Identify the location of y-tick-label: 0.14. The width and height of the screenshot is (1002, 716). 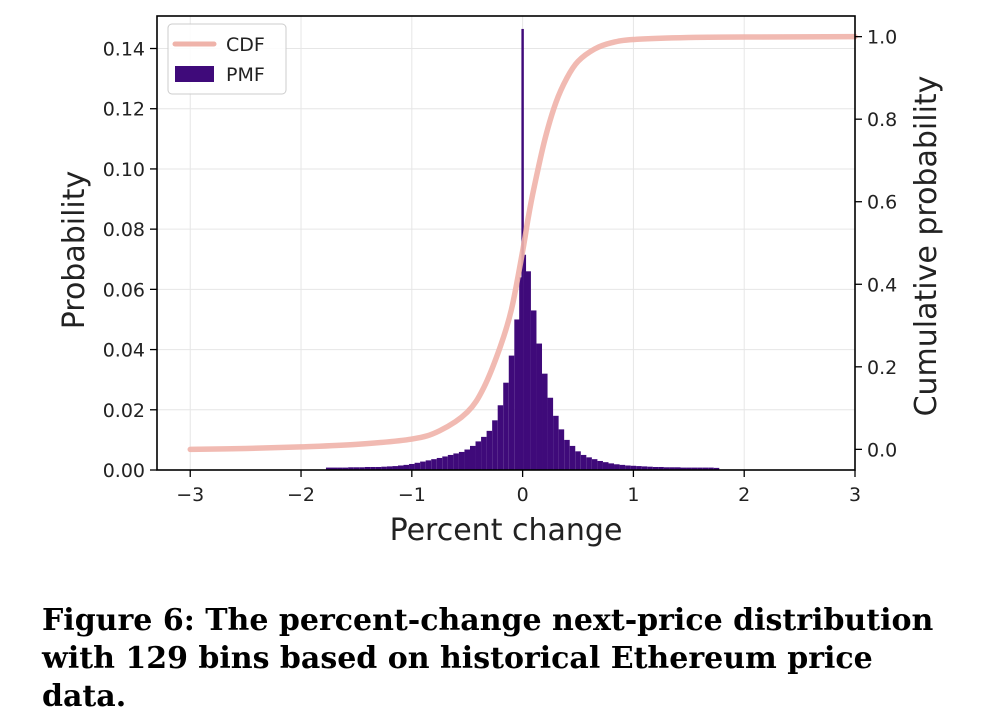
(124, 50).